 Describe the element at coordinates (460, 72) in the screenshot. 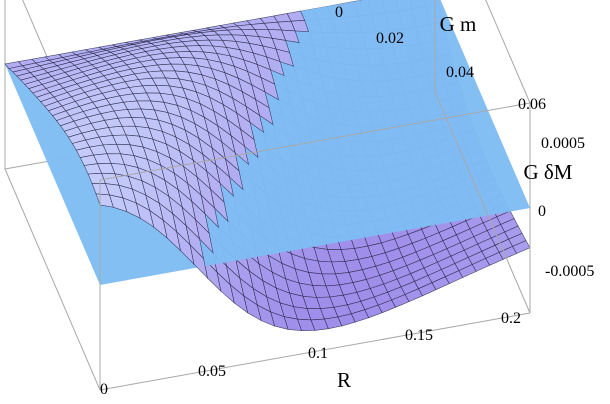

I see `y-tick-label: 0.04` at that location.